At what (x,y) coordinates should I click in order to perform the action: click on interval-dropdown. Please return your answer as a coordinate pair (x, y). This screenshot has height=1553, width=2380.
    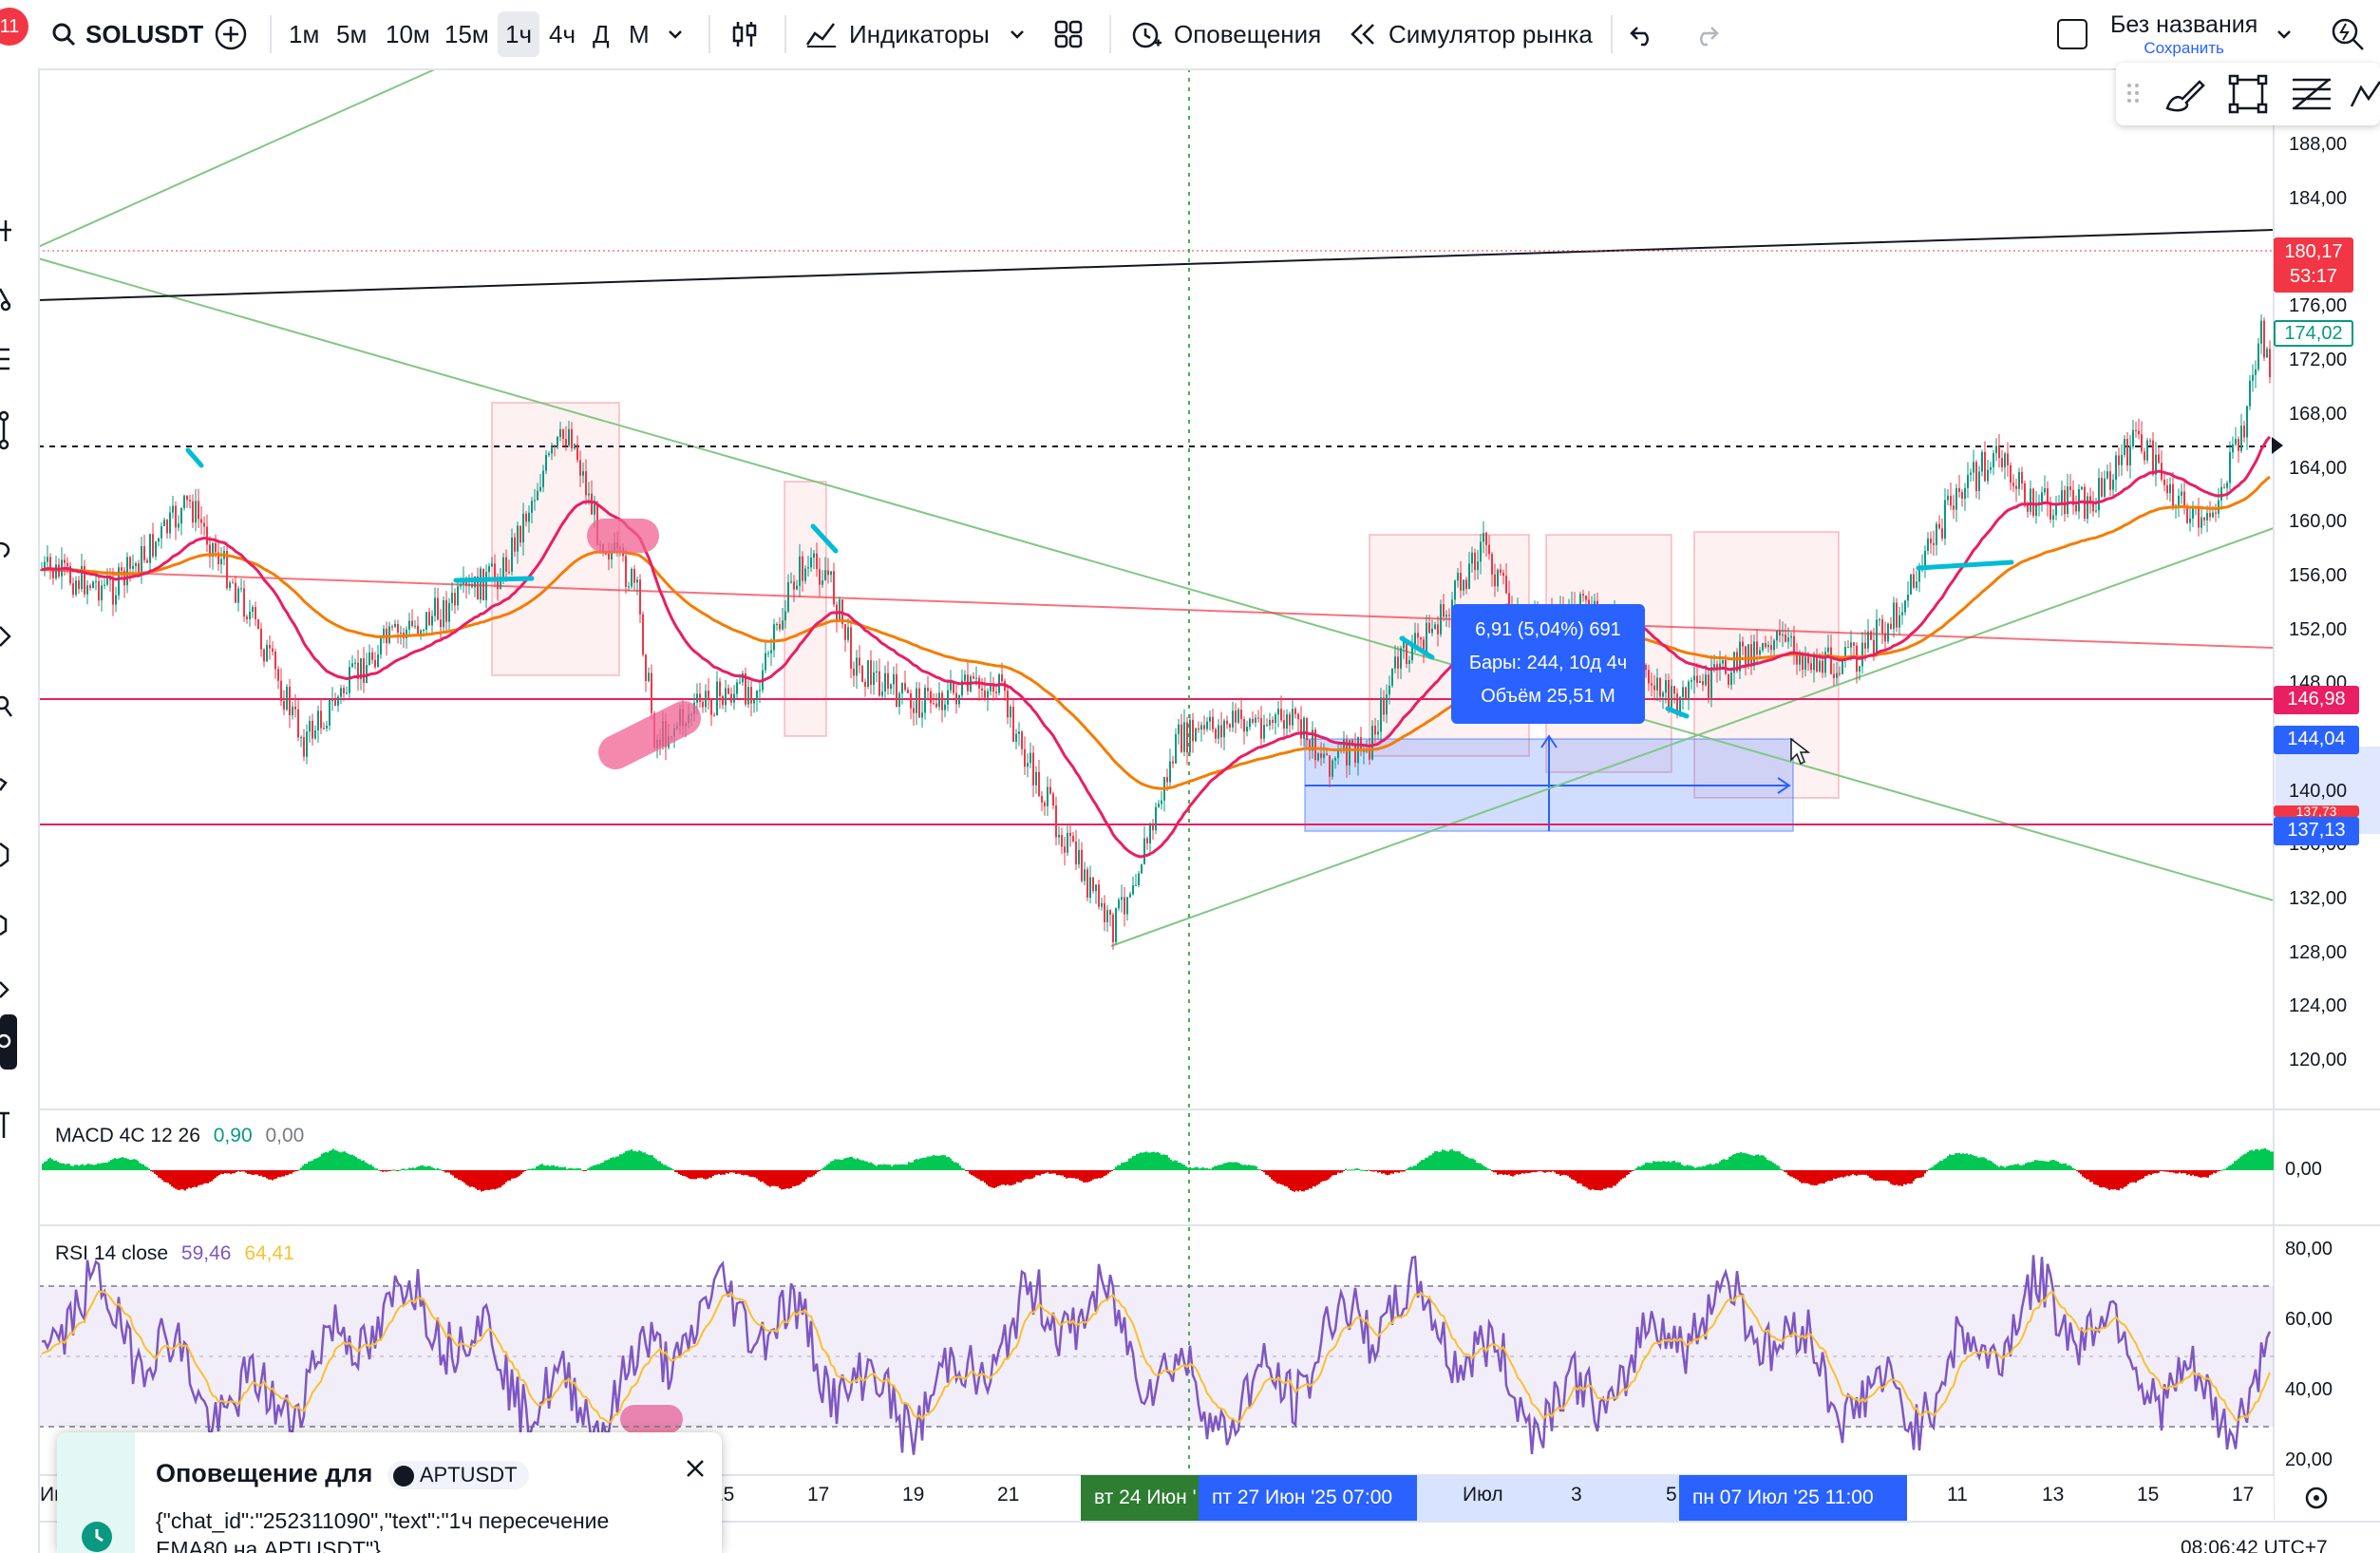
    Looking at the image, I should click on (675, 34).